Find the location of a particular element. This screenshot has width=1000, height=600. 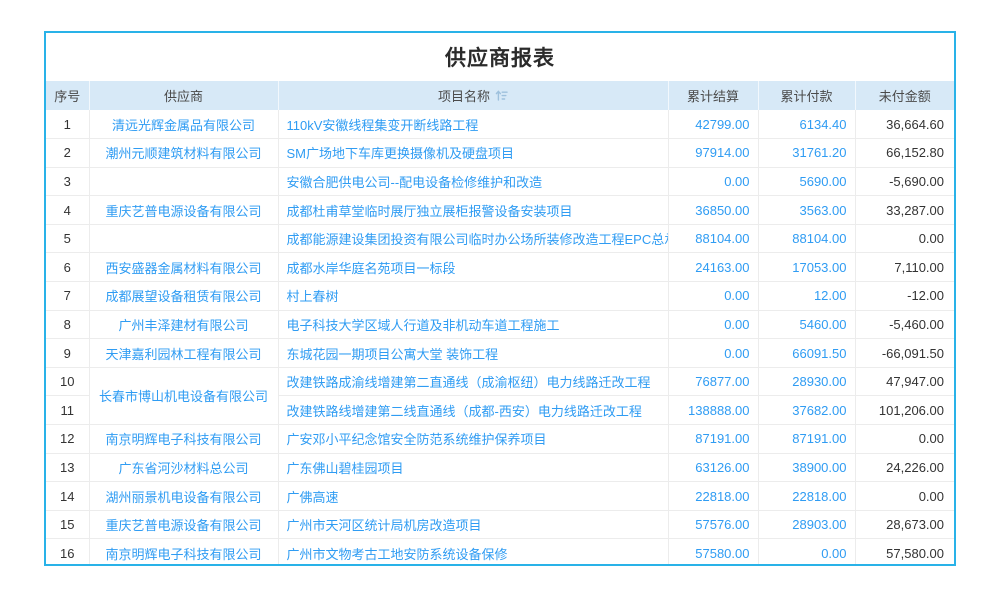

unpaid-amount: 47,947.00 is located at coordinates (904, 381).